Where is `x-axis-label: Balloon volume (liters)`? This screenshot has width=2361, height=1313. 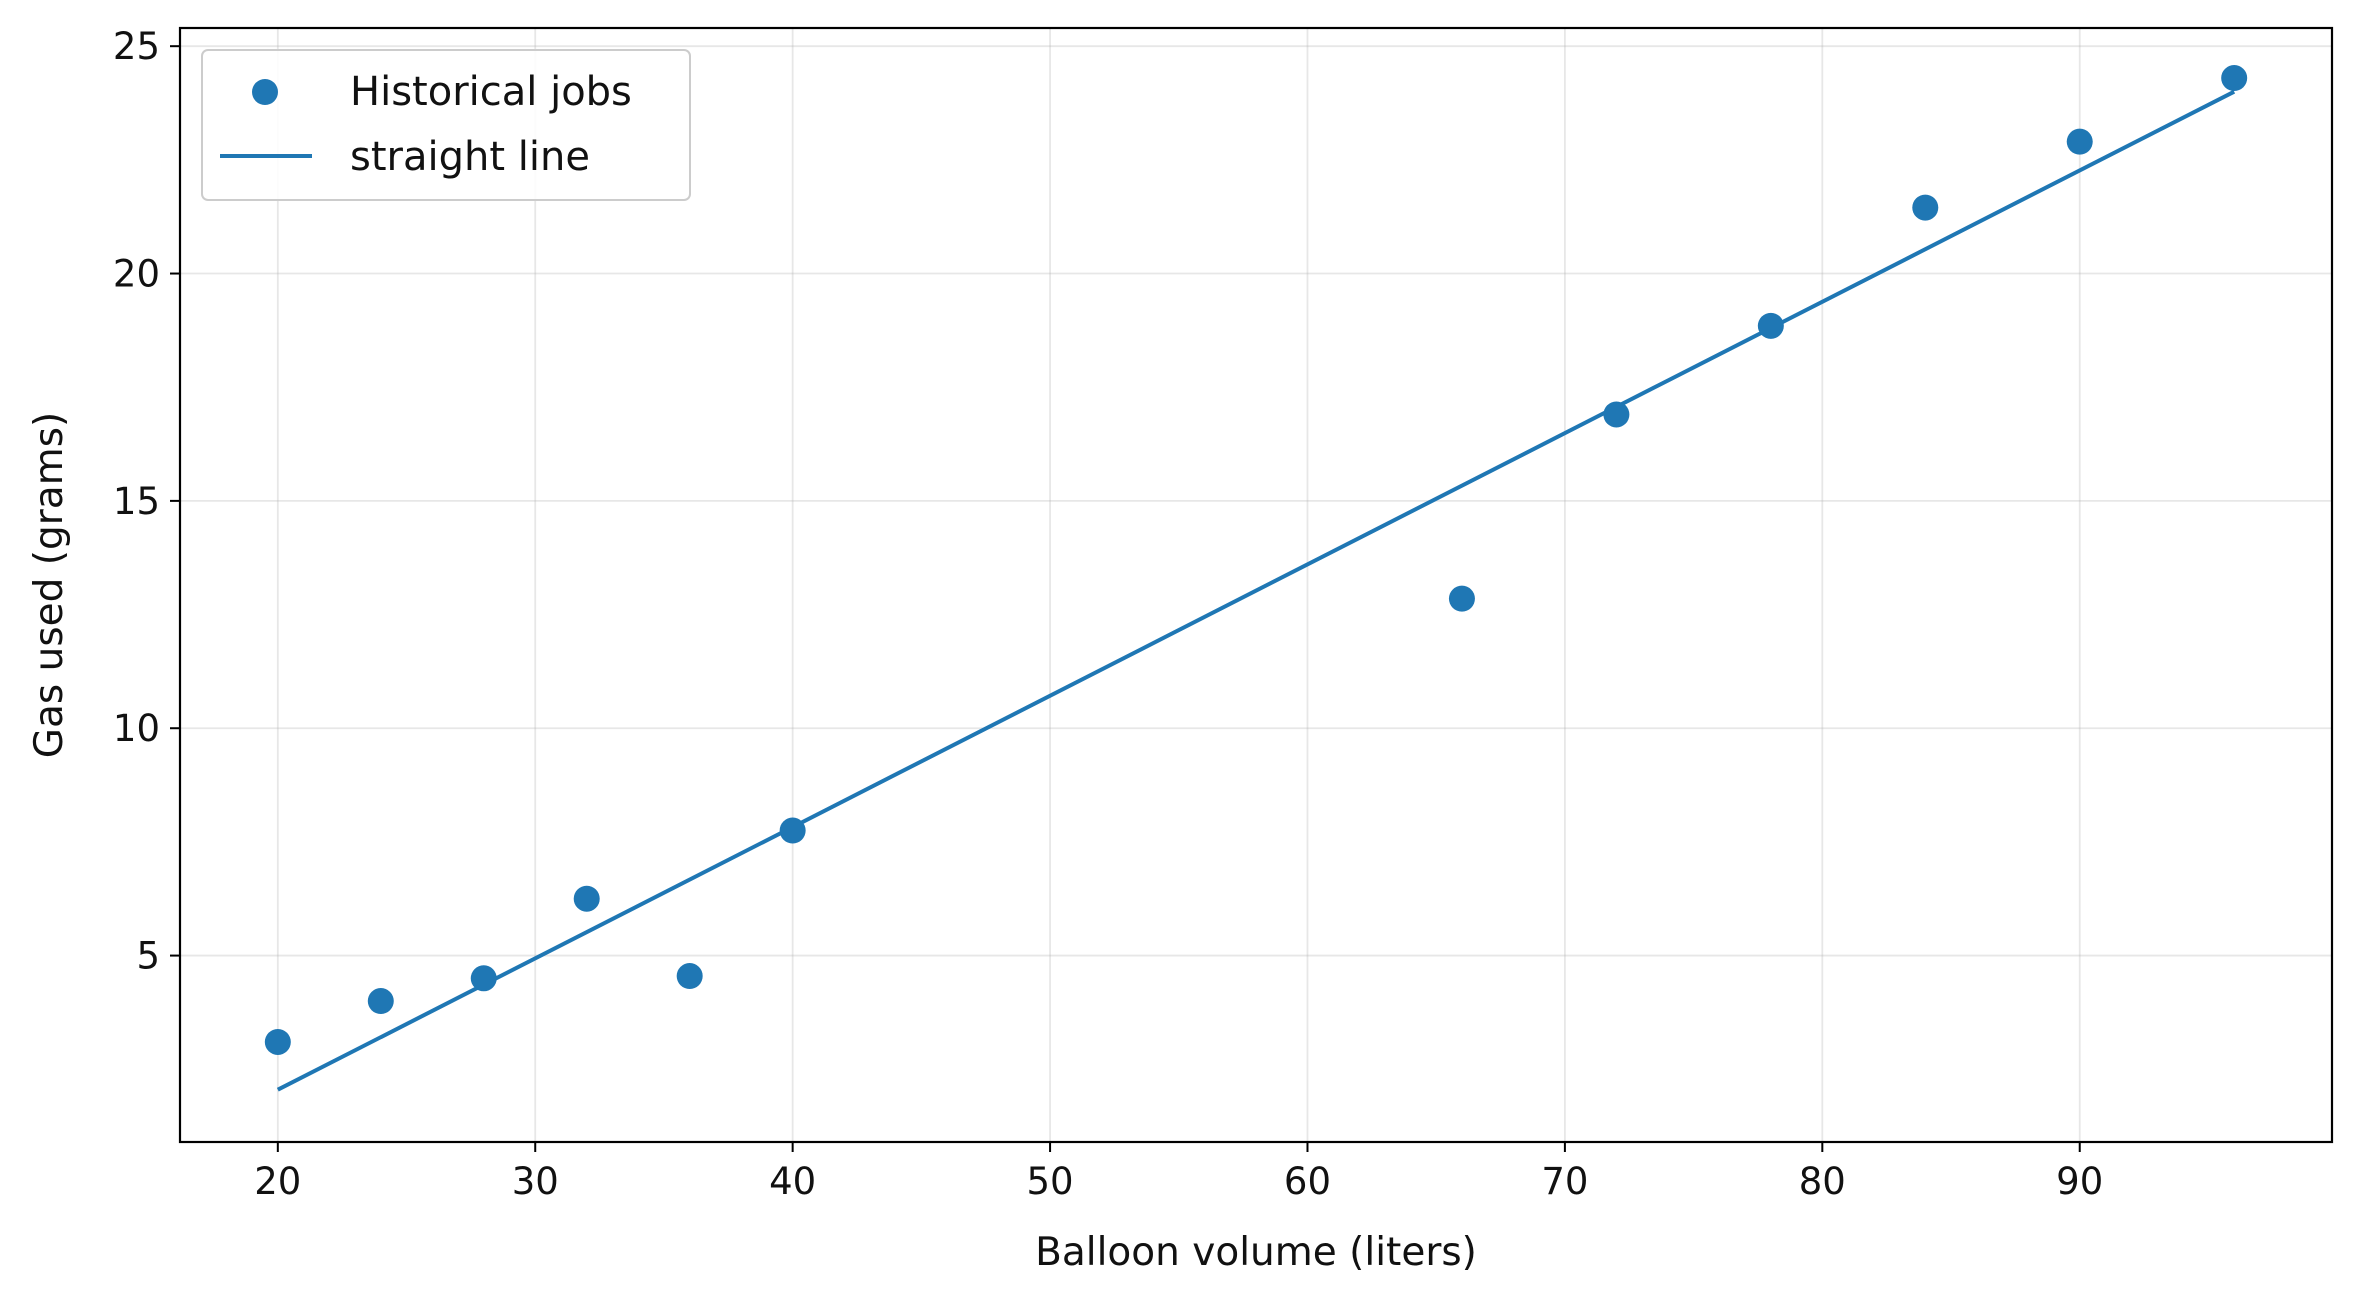 x-axis-label: Balloon volume (liters) is located at coordinates (1256, 1252).